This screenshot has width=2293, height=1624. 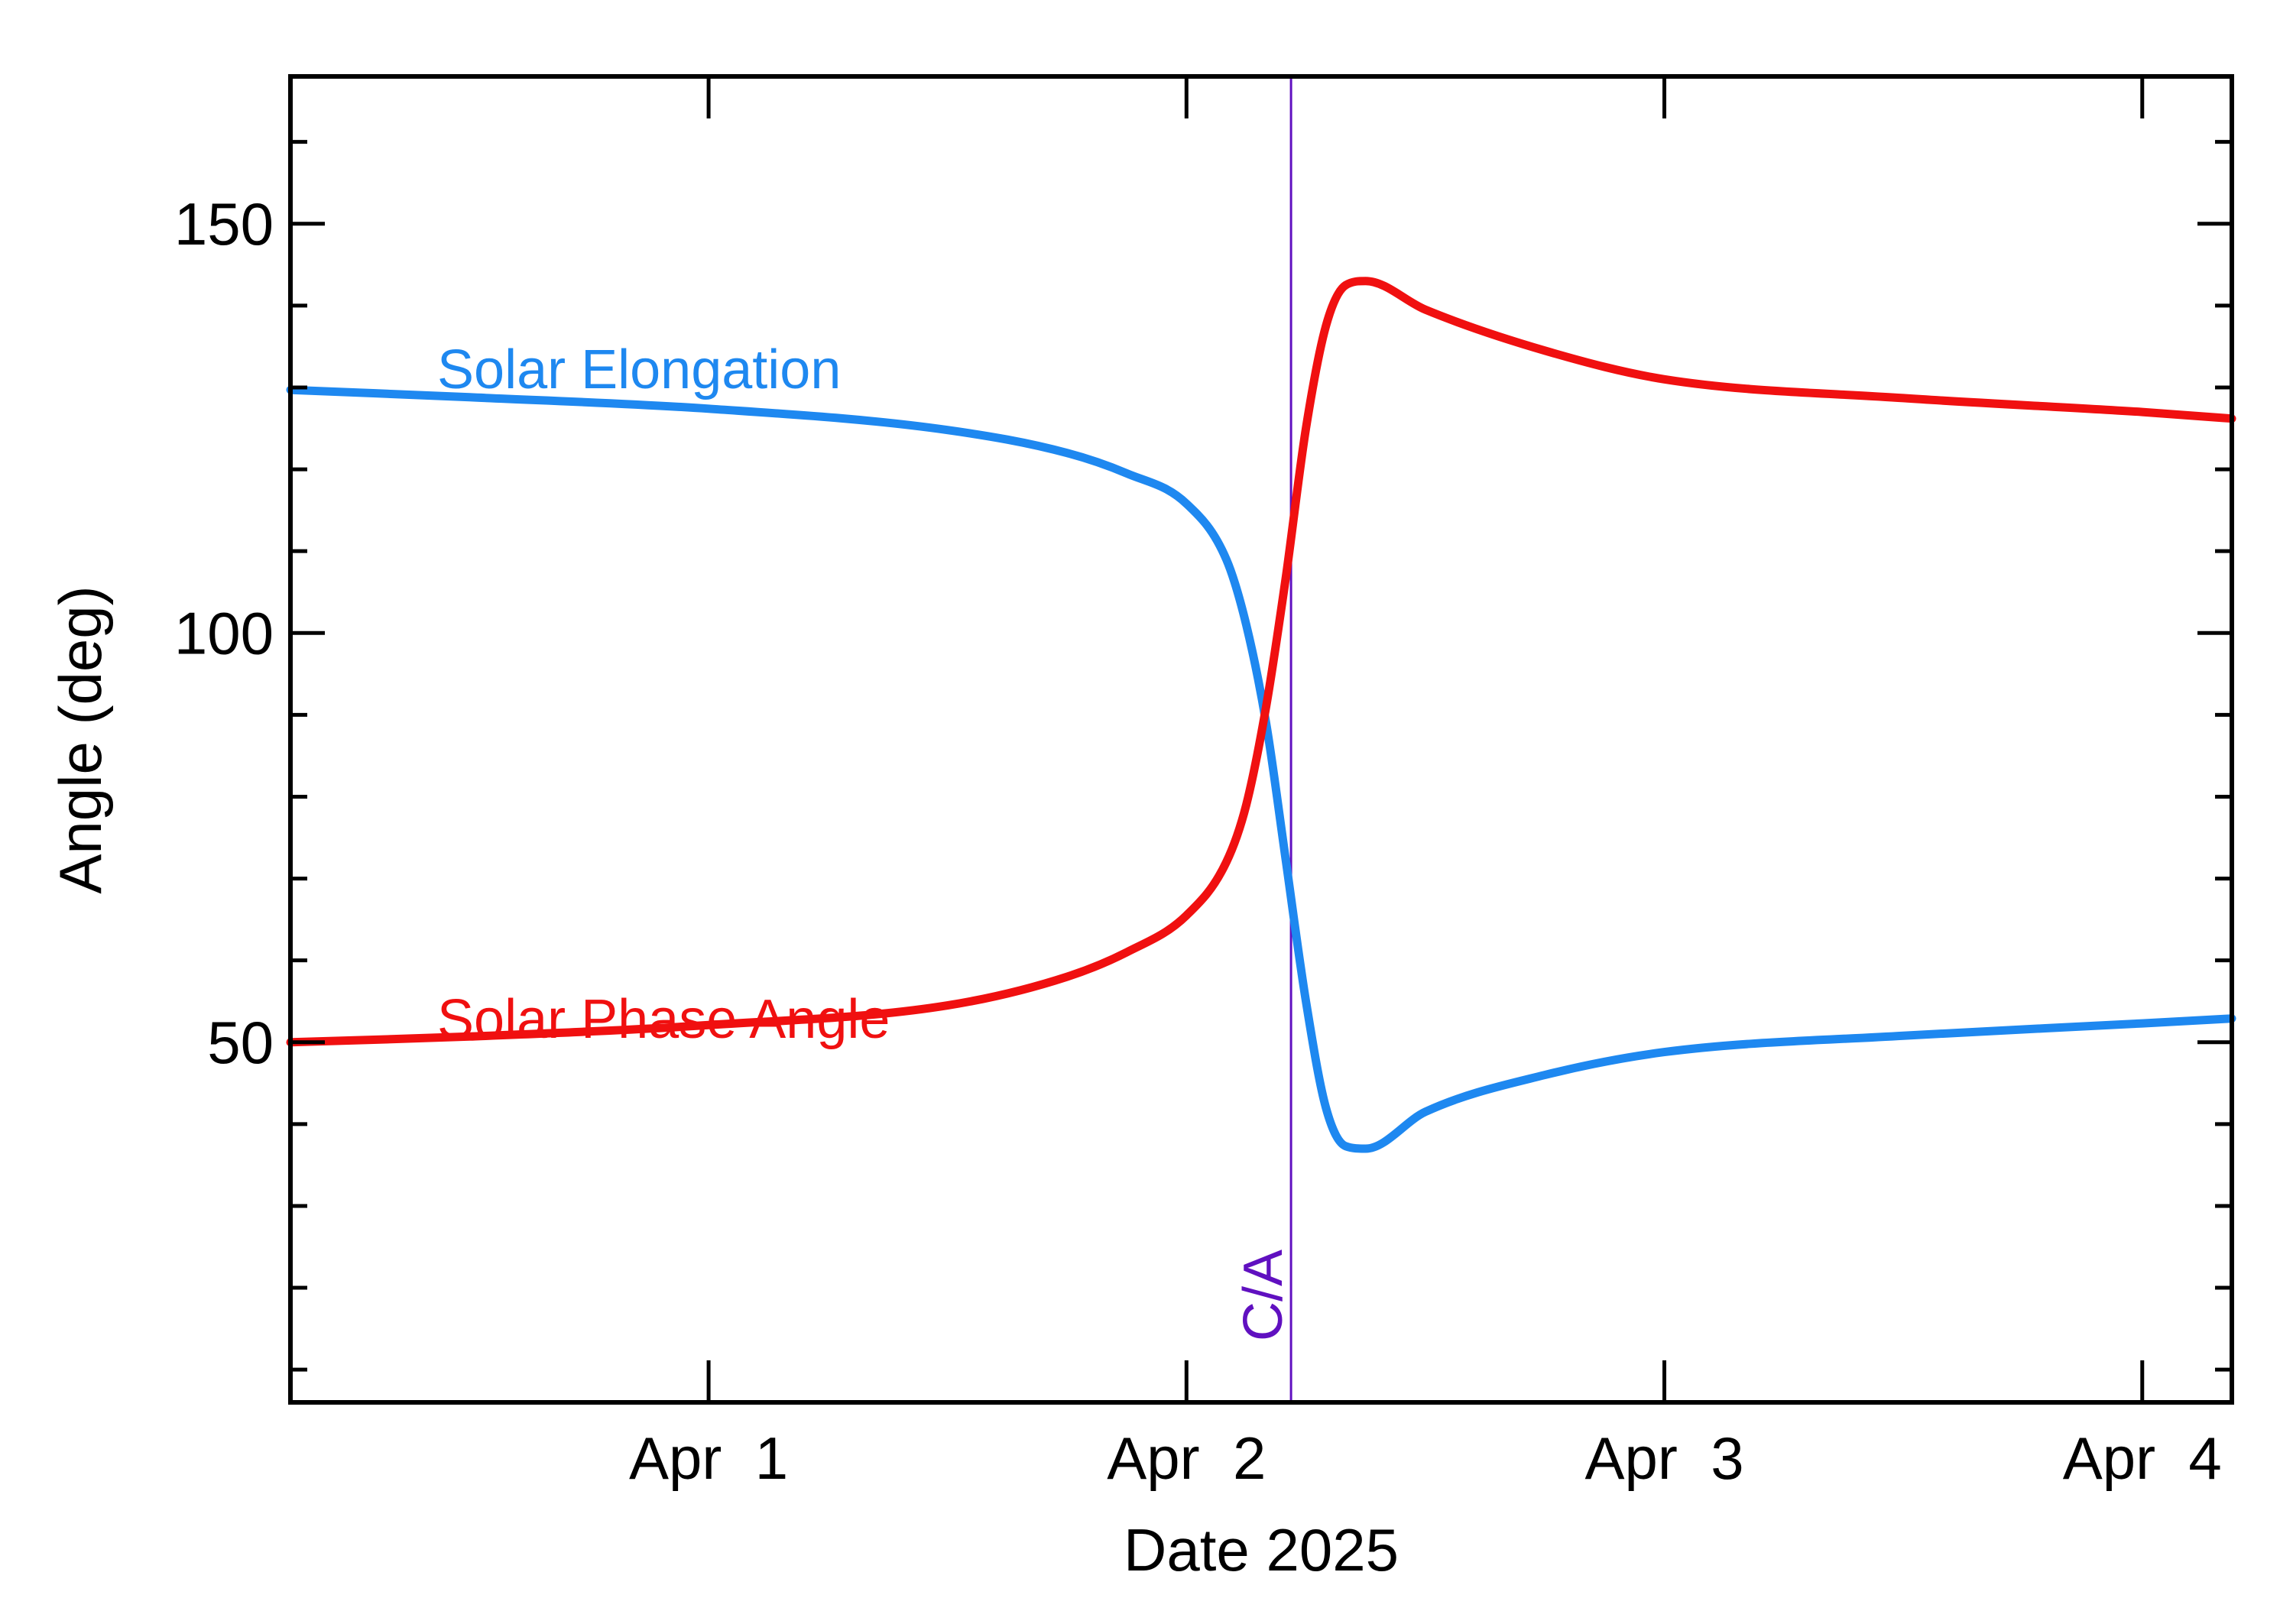 What do you see at coordinates (639, 369) in the screenshot?
I see `series-label-solar-elongation: Solar Elongation` at bounding box center [639, 369].